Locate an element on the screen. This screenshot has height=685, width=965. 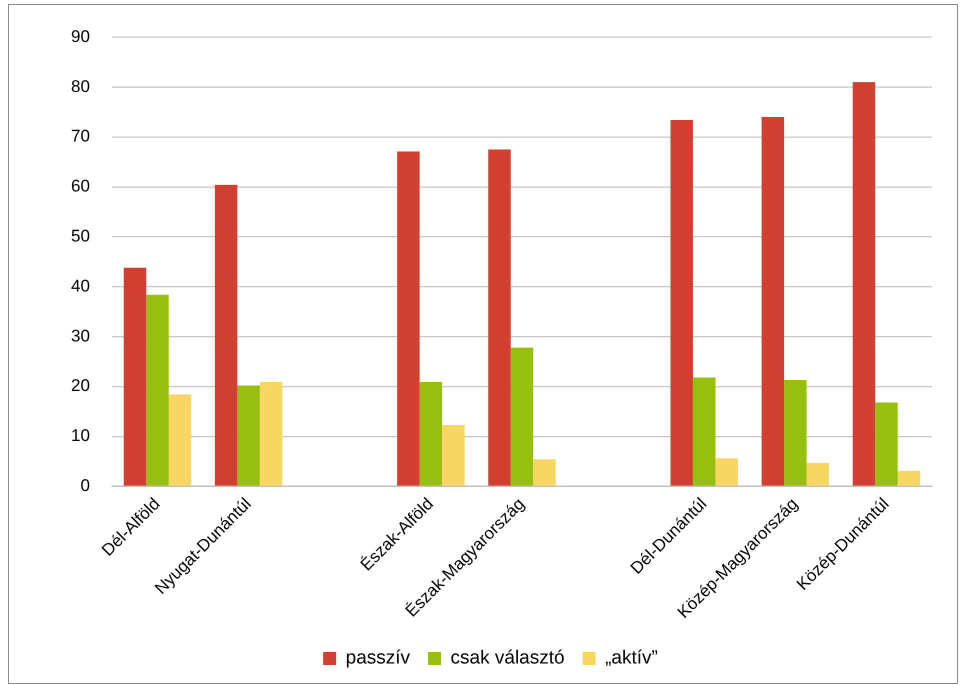
y-tick-label: 20 is located at coordinates (80, 386).